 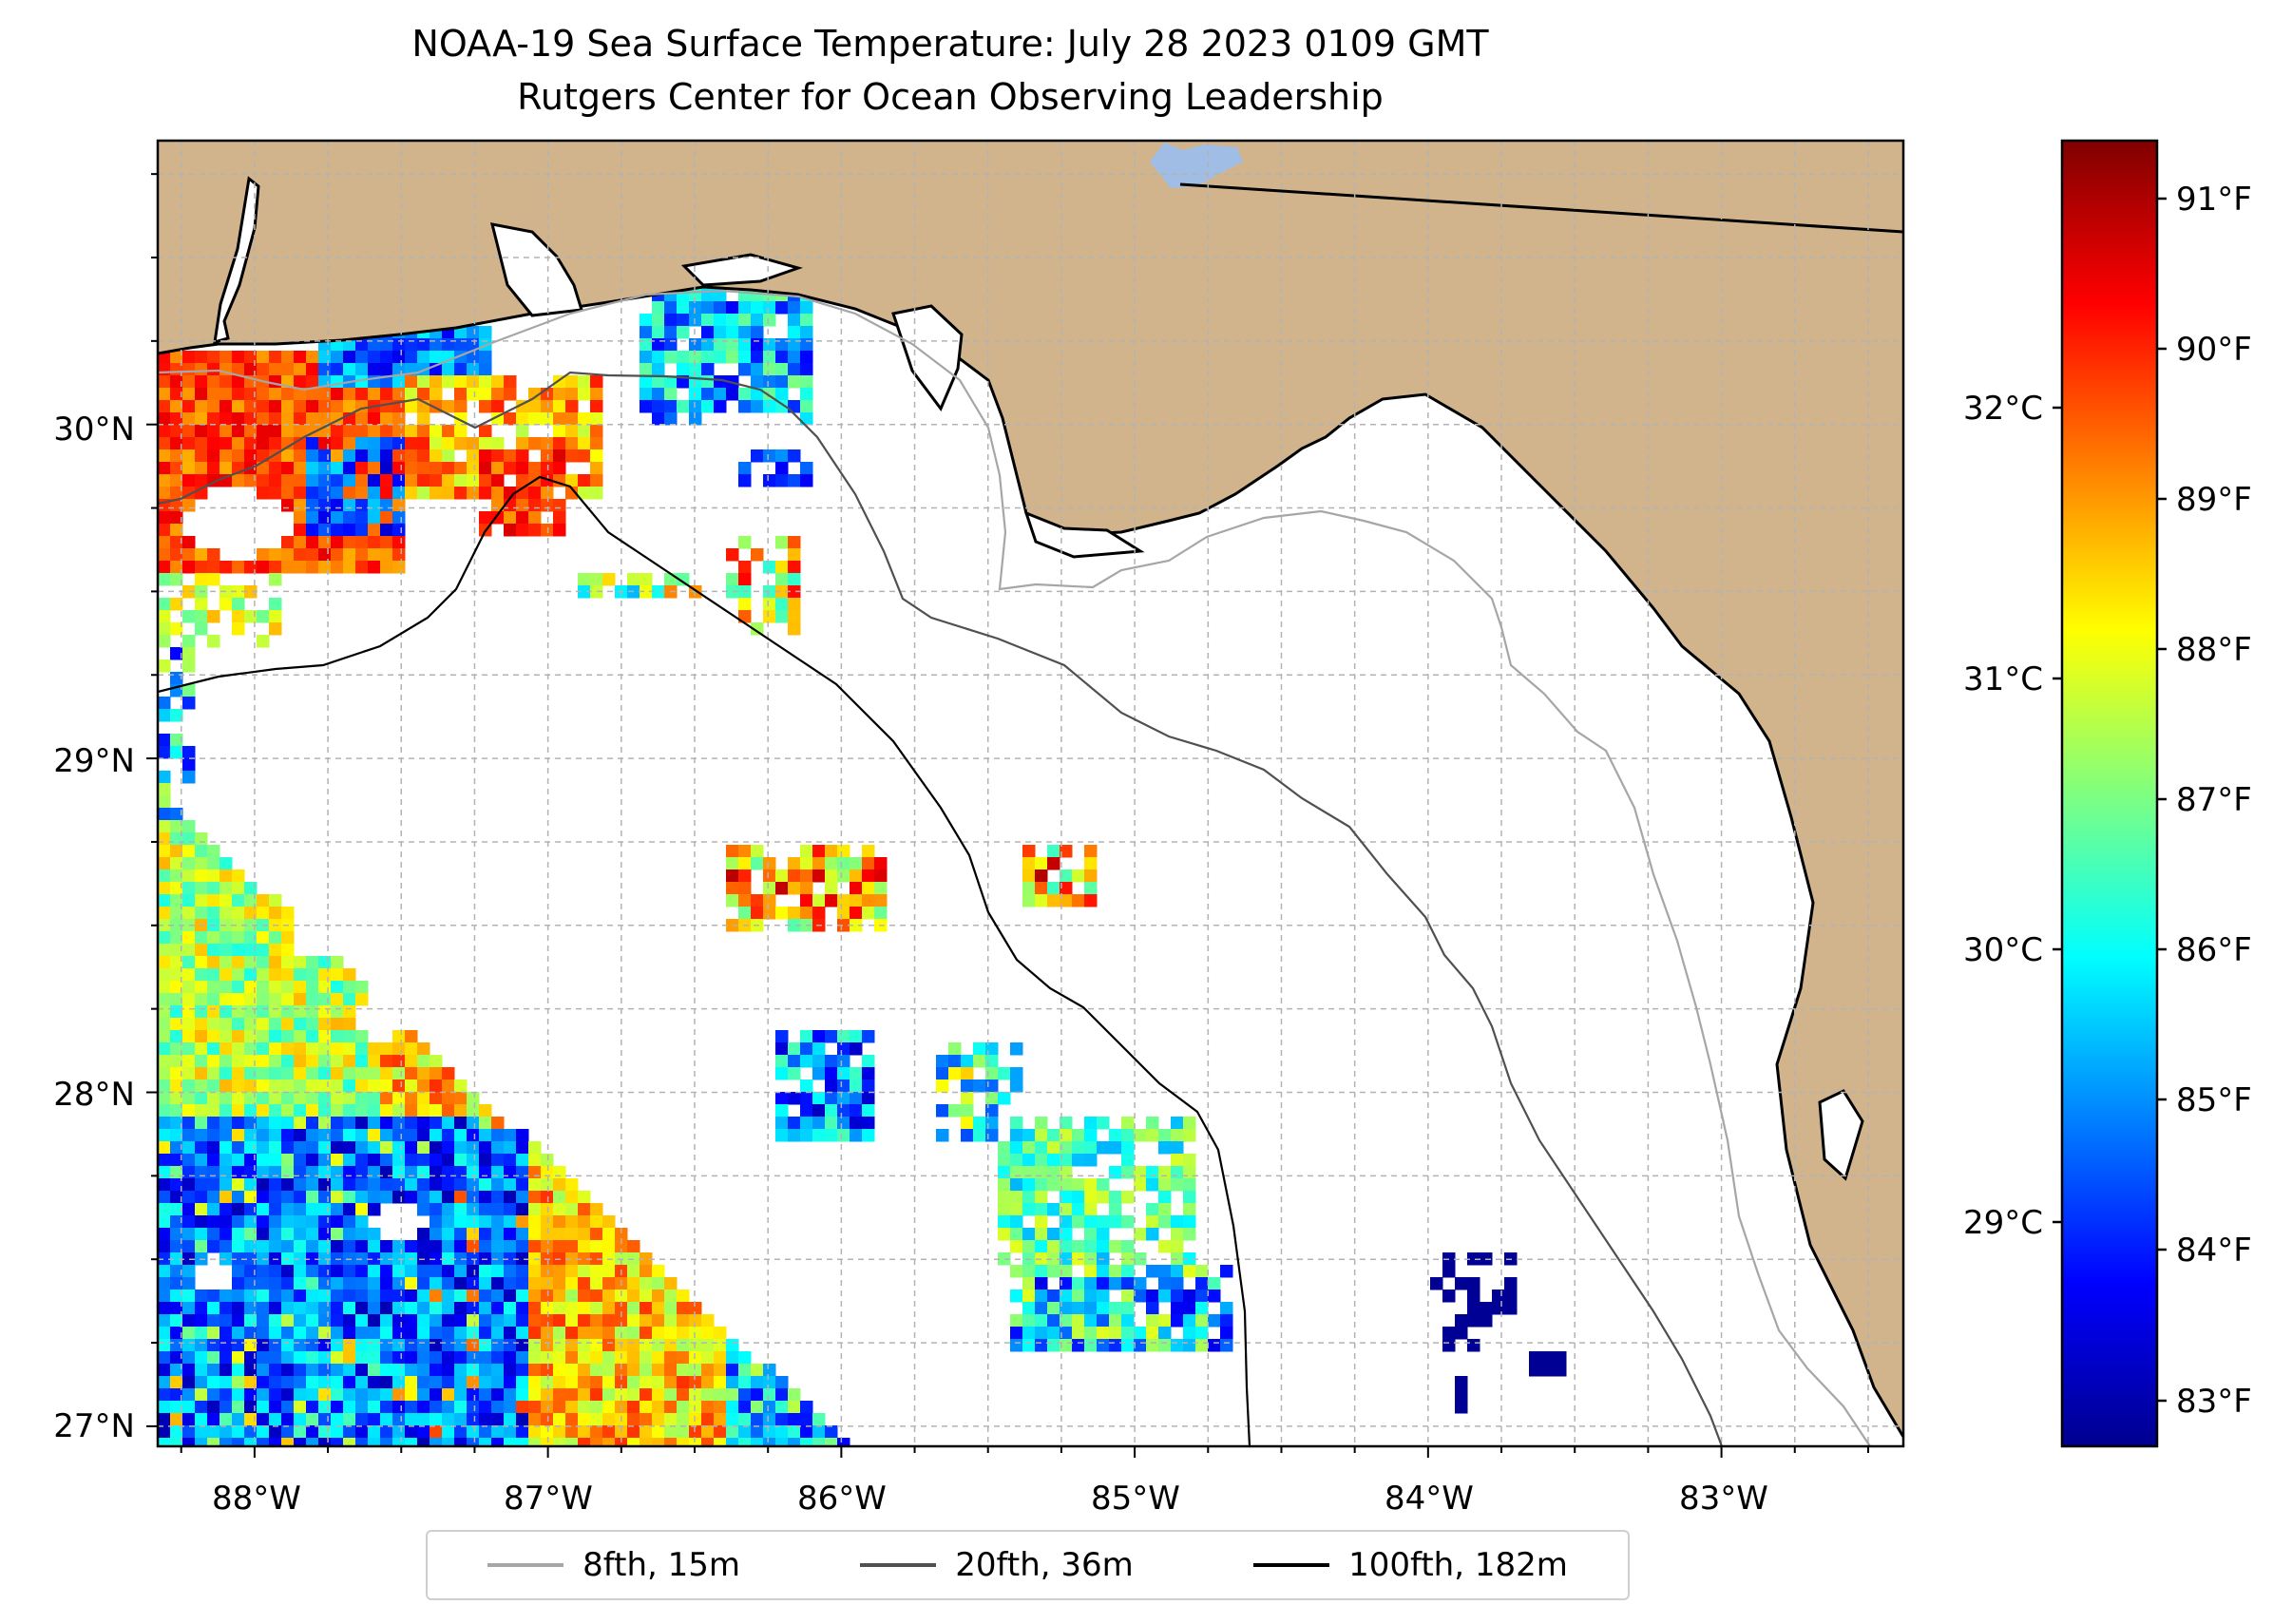 What do you see at coordinates (842, 1499) in the screenshot?
I see `x-tick-label: 86°W` at bounding box center [842, 1499].